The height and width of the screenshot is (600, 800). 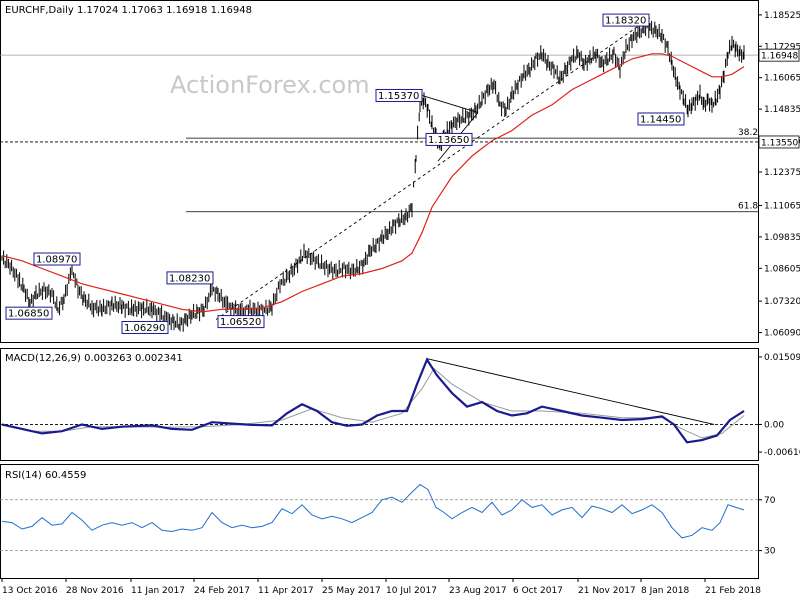 I want to click on x-tick-label: 13 Oct 2016, so click(x=30, y=591).